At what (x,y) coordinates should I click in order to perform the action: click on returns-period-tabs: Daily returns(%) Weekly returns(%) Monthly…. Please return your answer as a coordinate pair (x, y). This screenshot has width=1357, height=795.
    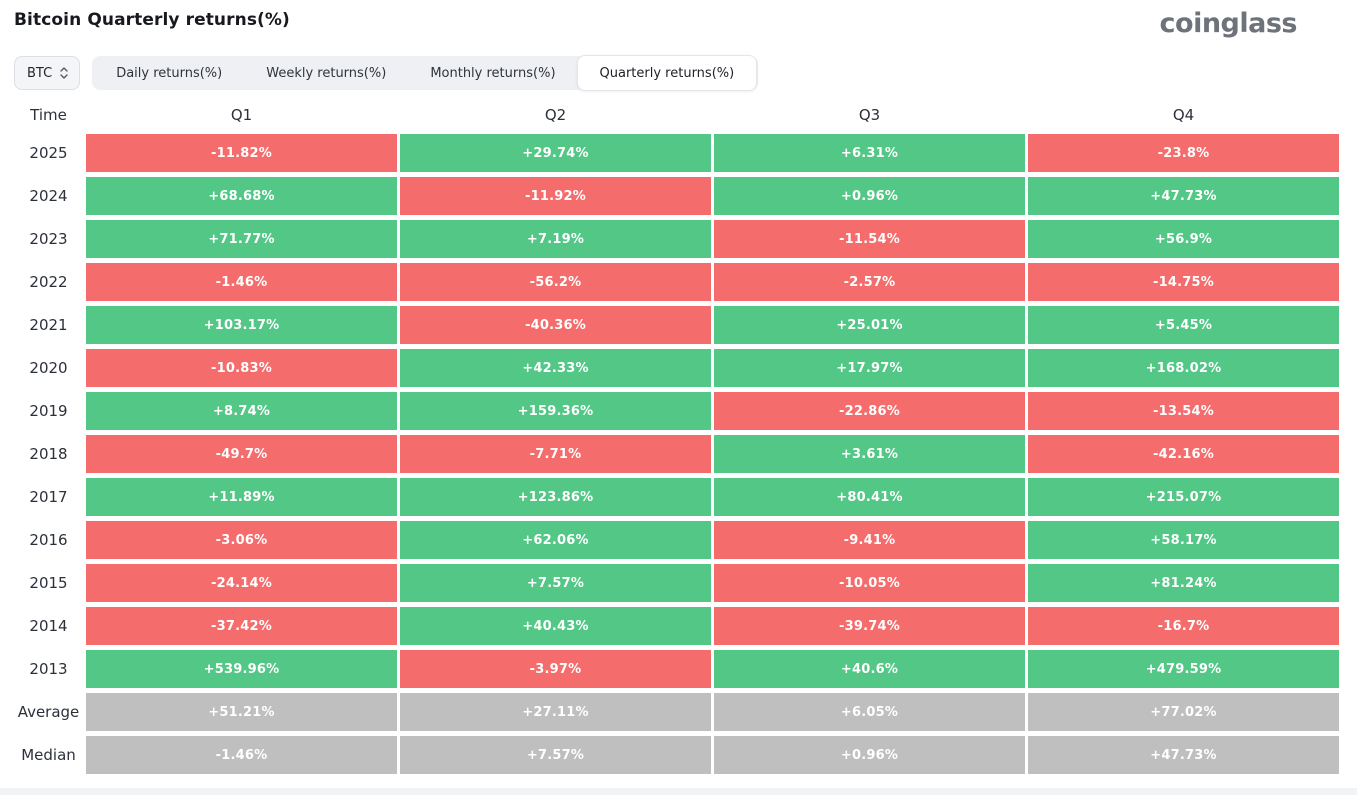
    Looking at the image, I should click on (425, 73).